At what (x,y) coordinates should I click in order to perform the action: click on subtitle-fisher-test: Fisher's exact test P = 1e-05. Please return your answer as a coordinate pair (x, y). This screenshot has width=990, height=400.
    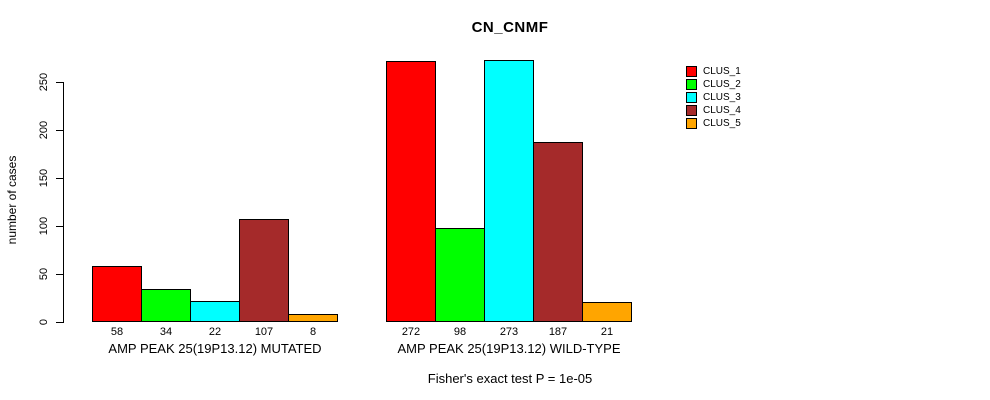
    Looking at the image, I should click on (510, 378).